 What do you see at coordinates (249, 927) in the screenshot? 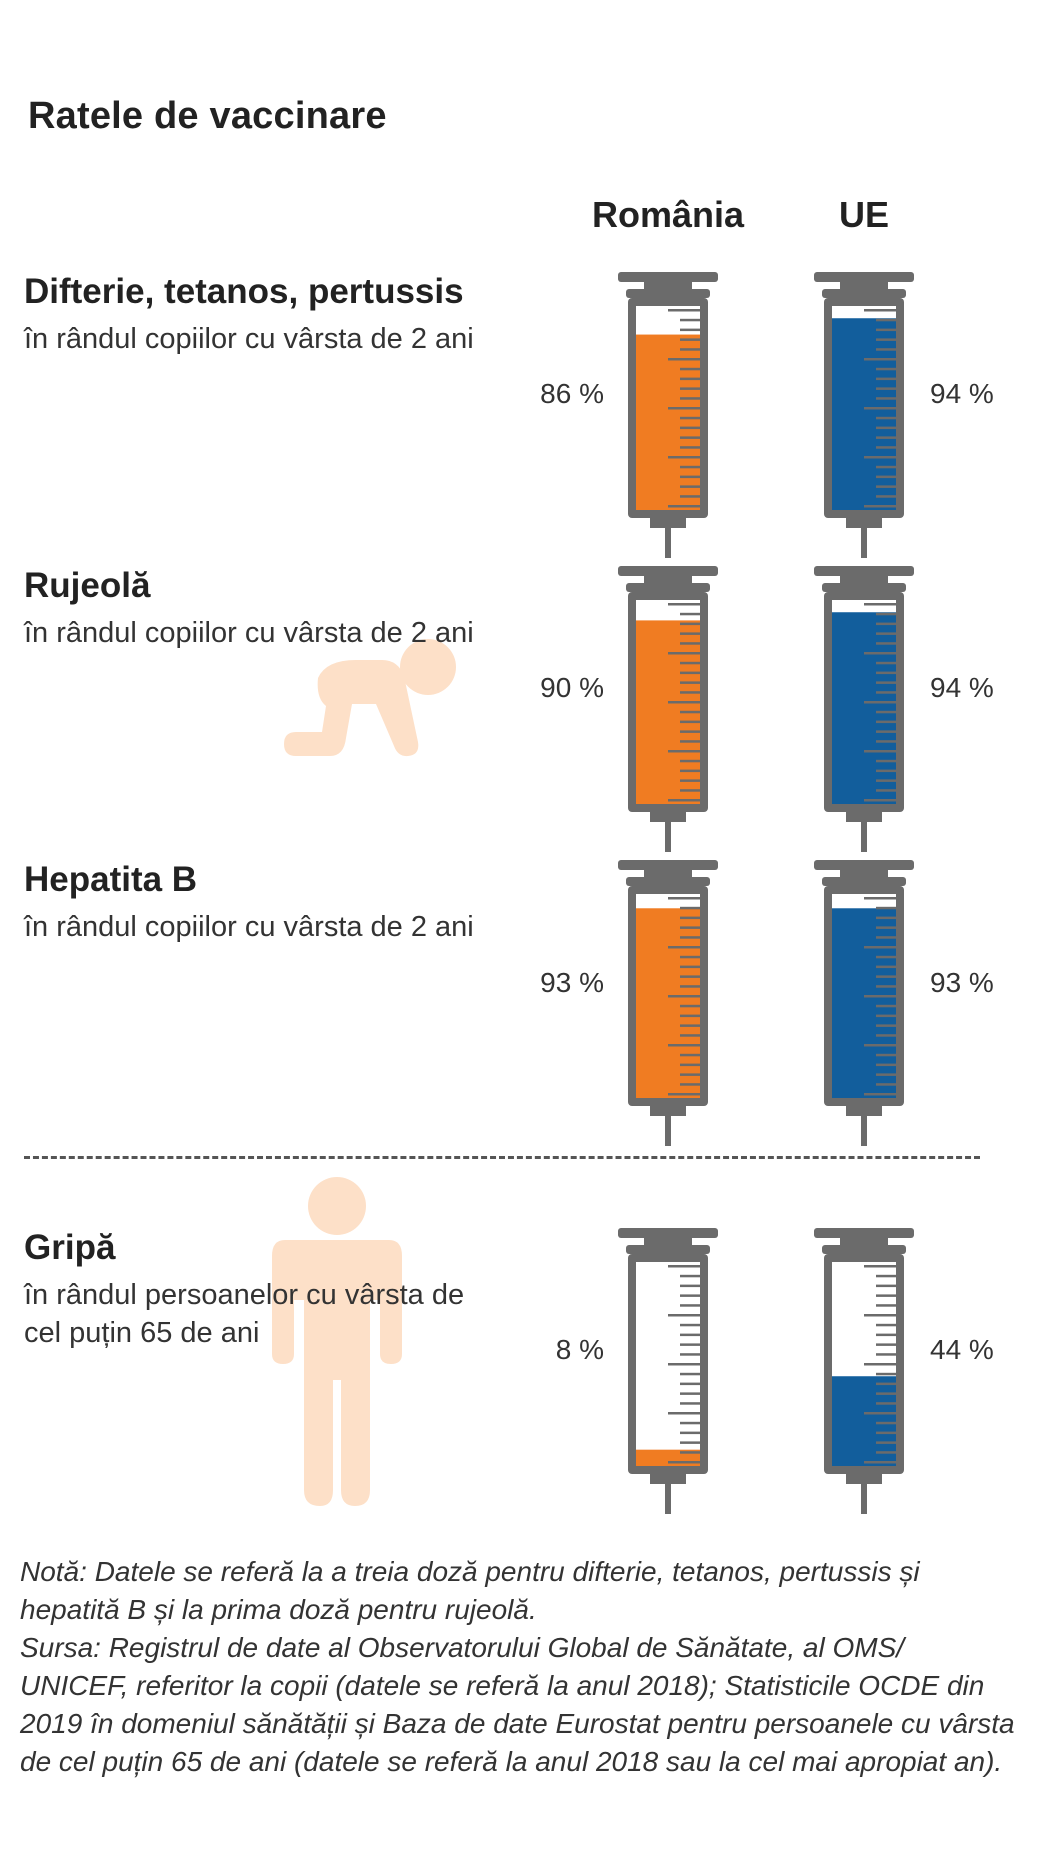
I see `category-subtitle: în rândul copiilor cu vârsta de 2 ani` at bounding box center [249, 927].